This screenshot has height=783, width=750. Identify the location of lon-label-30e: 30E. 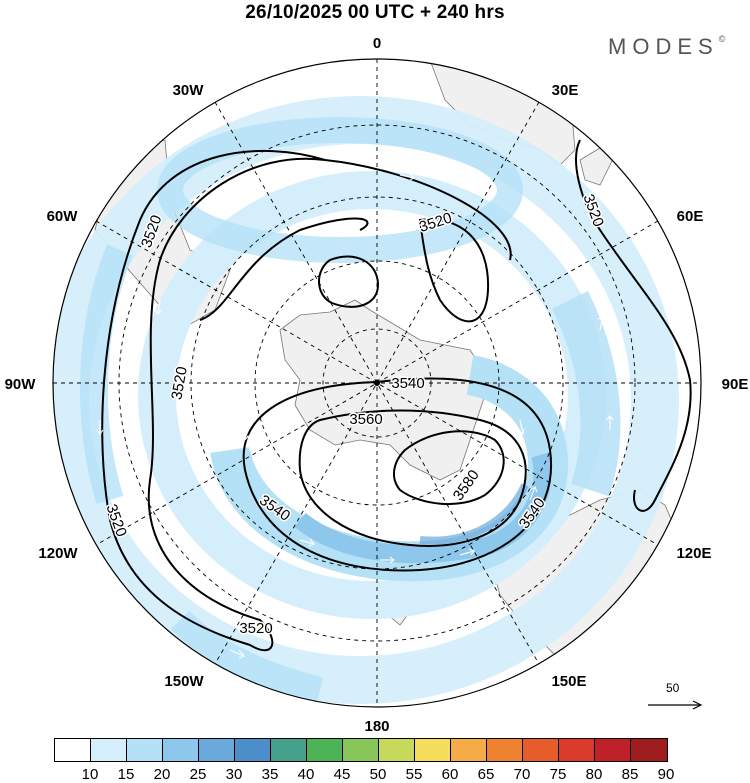
(565, 90).